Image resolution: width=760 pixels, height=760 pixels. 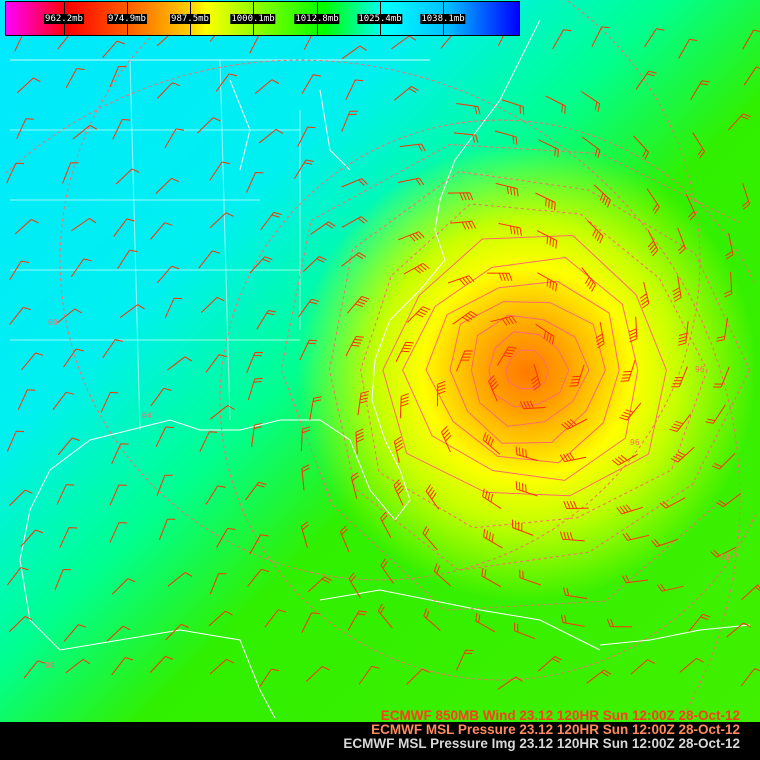 What do you see at coordinates (127, 19) in the screenshot?
I see `colorbar-label: 974.9mb` at bounding box center [127, 19].